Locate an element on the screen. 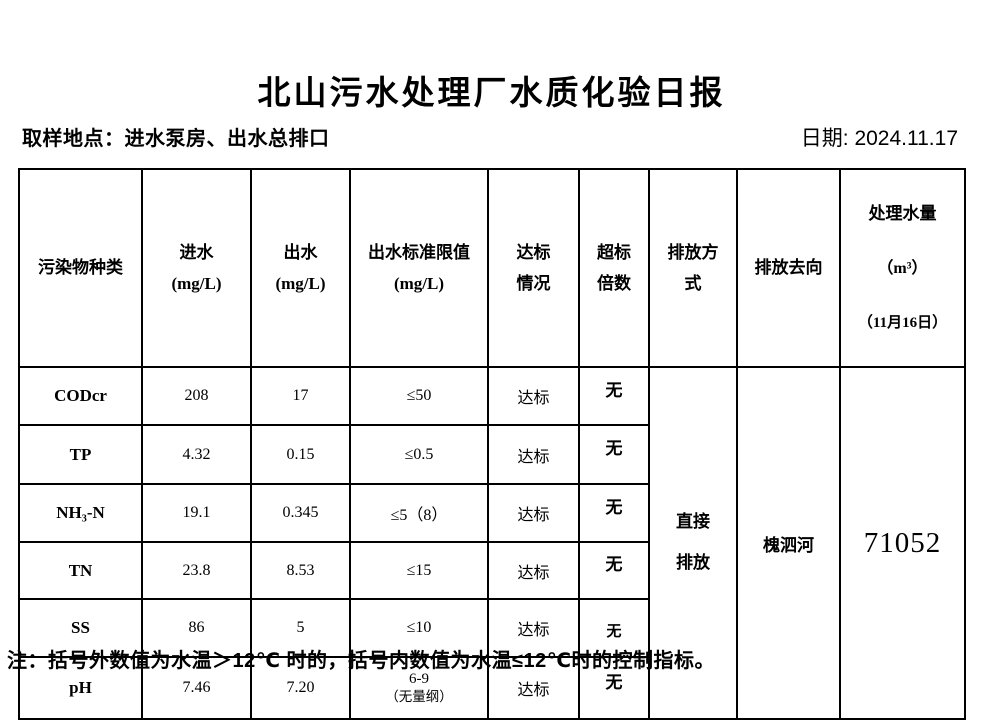 This screenshot has height=724, width=983. col-header-treated-volume: 处理水量 （m³） （11月16日） is located at coordinates (902, 268).